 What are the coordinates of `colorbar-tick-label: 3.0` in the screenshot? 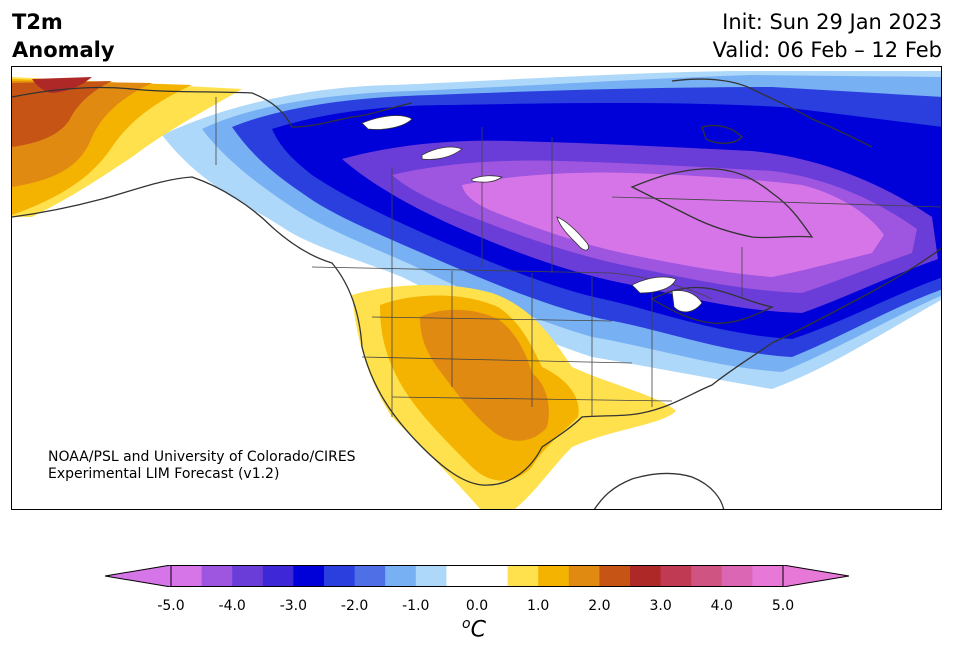 It's located at (660, 606).